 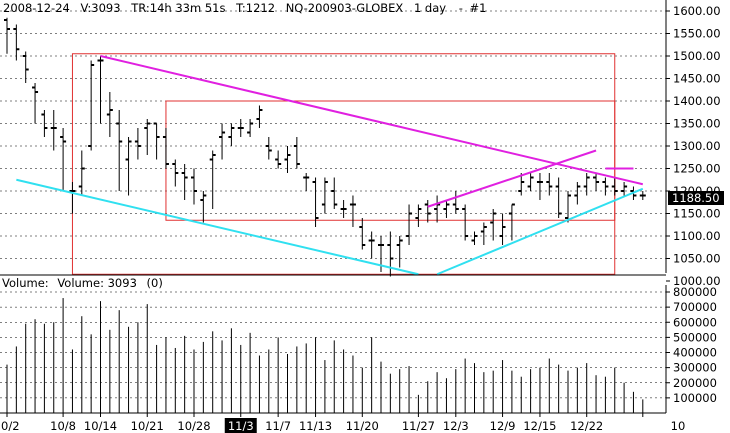 I want to click on volume-panel-title: Volume: Volume: 3093 (0), so click(x=82, y=283).